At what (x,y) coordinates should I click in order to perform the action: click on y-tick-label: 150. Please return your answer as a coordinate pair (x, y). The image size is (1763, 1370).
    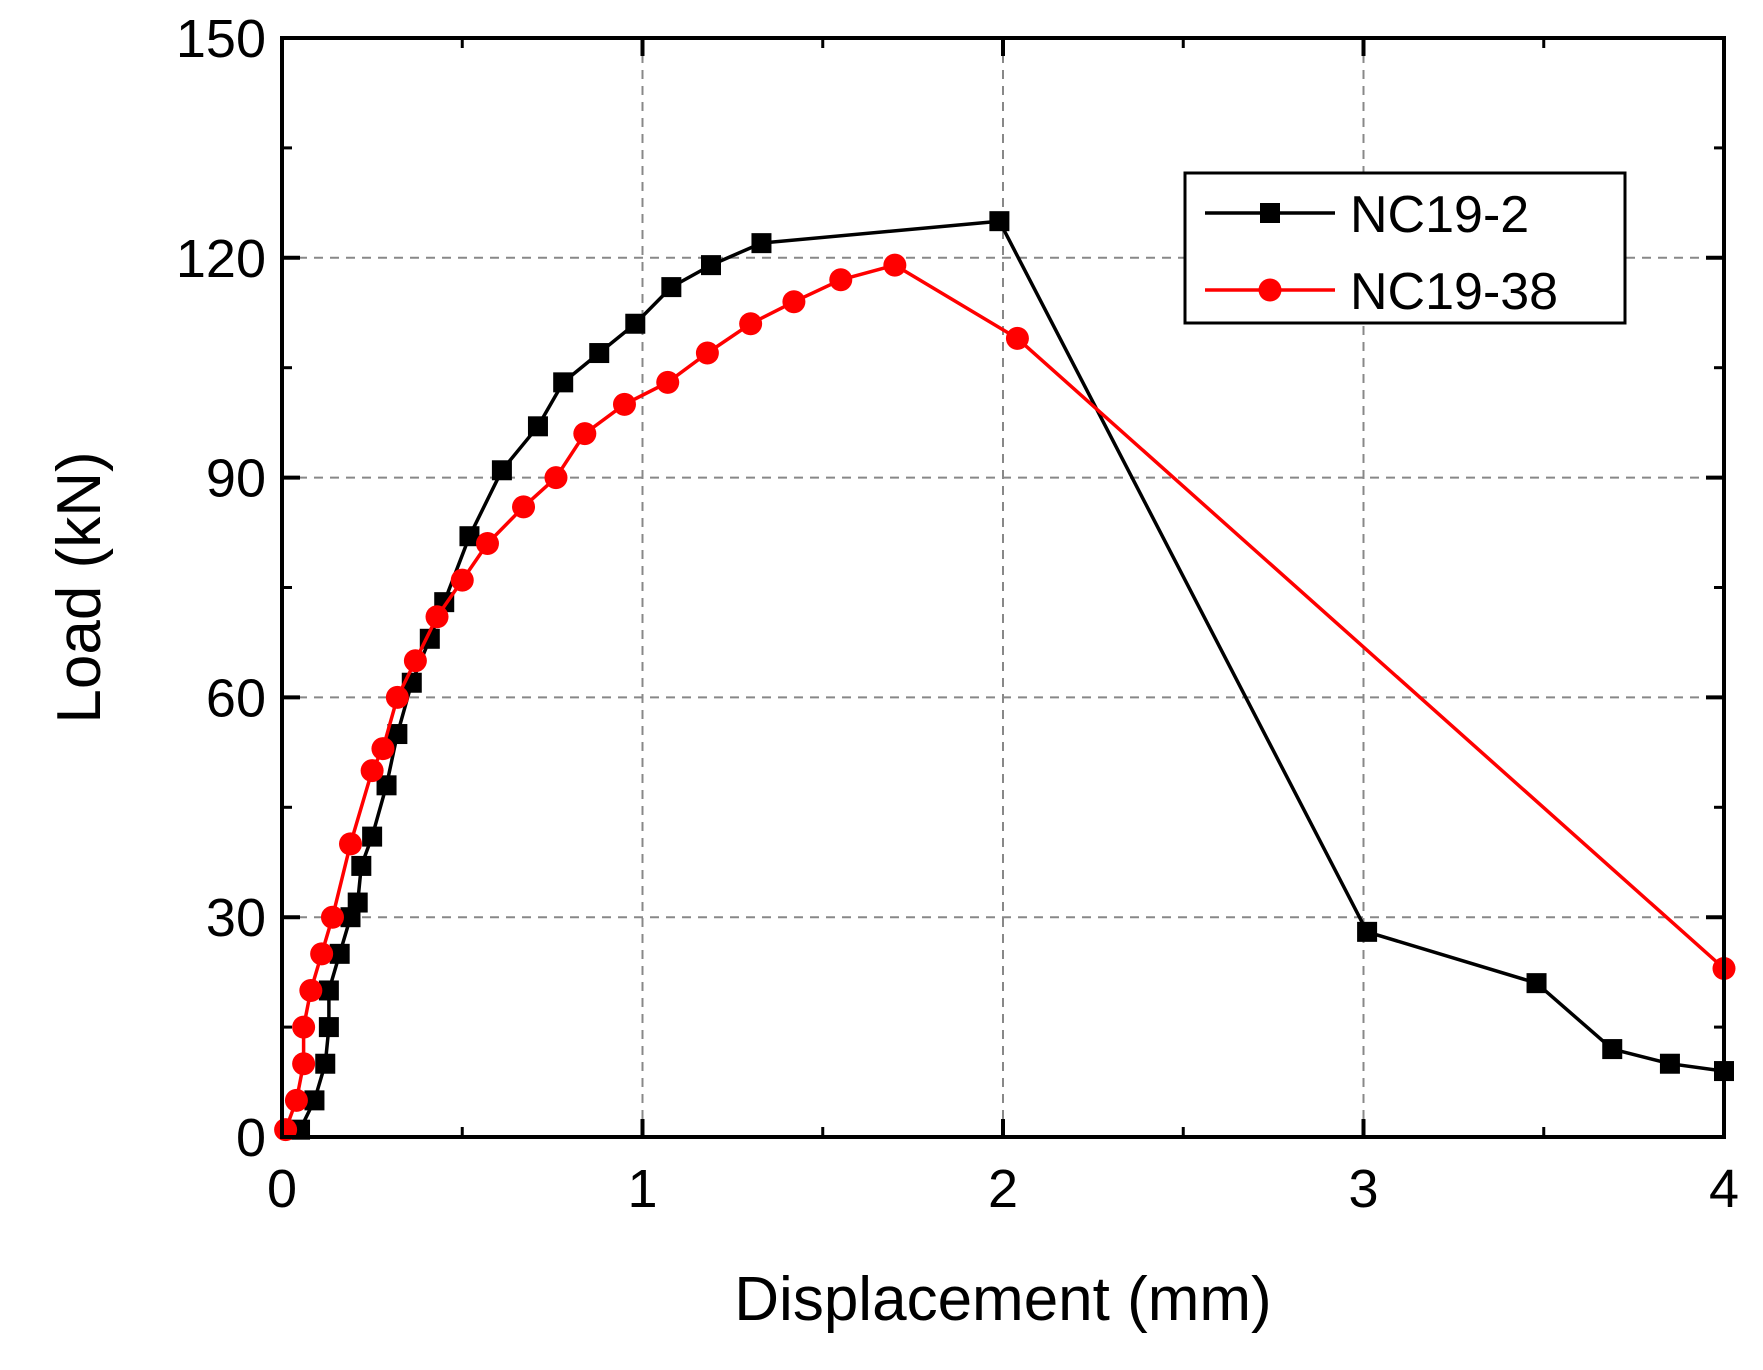
    Looking at the image, I should click on (221, 39).